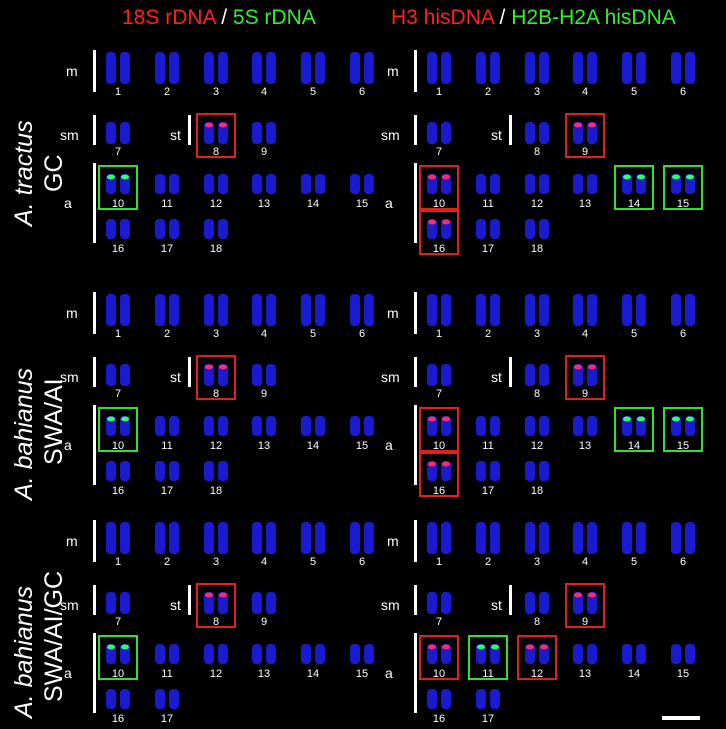  What do you see at coordinates (510, 372) in the screenshot?
I see `group-bar-st` at bounding box center [510, 372].